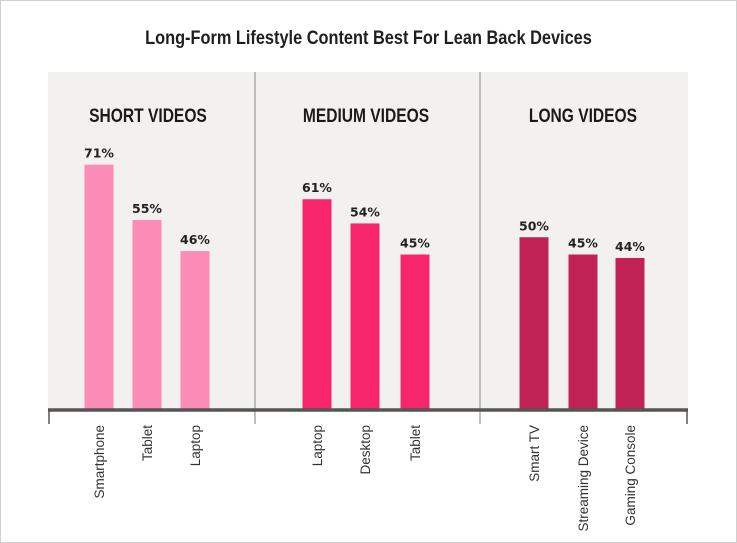 The image size is (737, 543). I want to click on bar-medium-videos-laptop, so click(317, 304).